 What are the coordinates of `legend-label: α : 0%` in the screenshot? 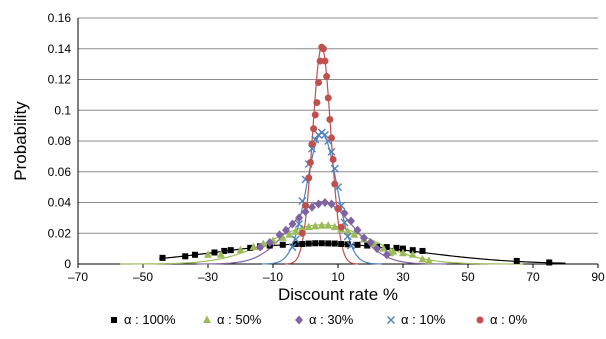 It's located at (509, 319).